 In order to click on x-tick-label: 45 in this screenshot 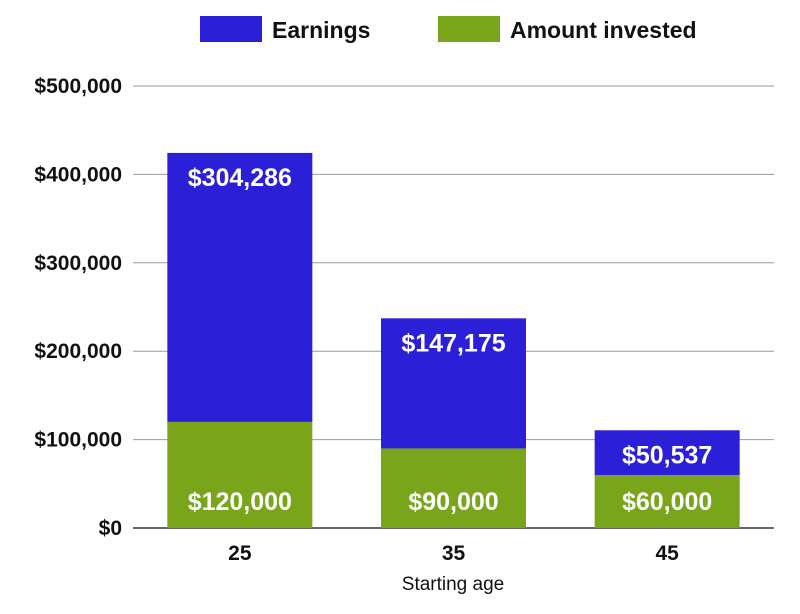, I will do `click(667, 553)`.